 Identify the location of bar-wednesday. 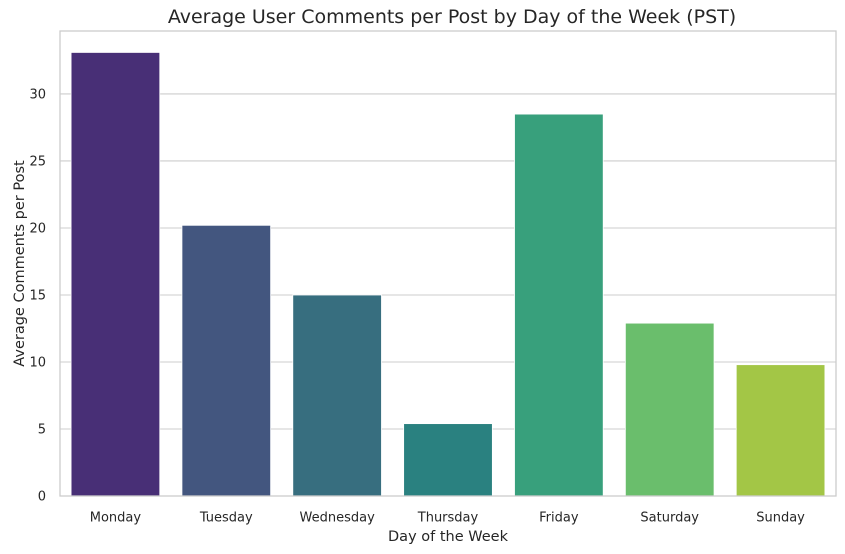
(337, 395).